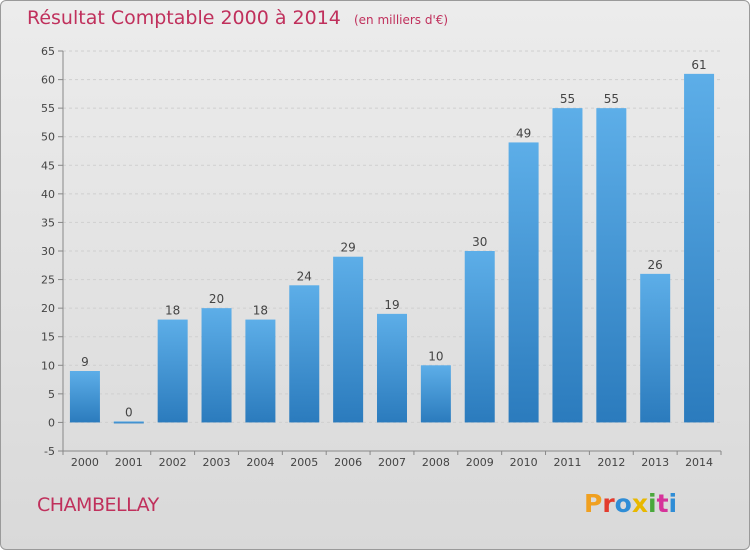  I want to click on x-tick-label: 2002, so click(173, 462).